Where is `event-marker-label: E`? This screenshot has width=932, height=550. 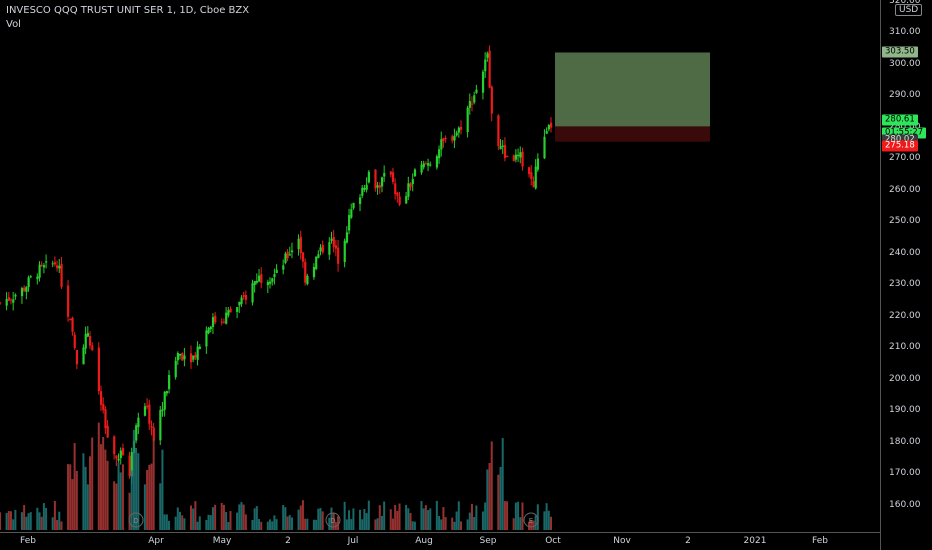 event-marker-label: E is located at coordinates (531, 521).